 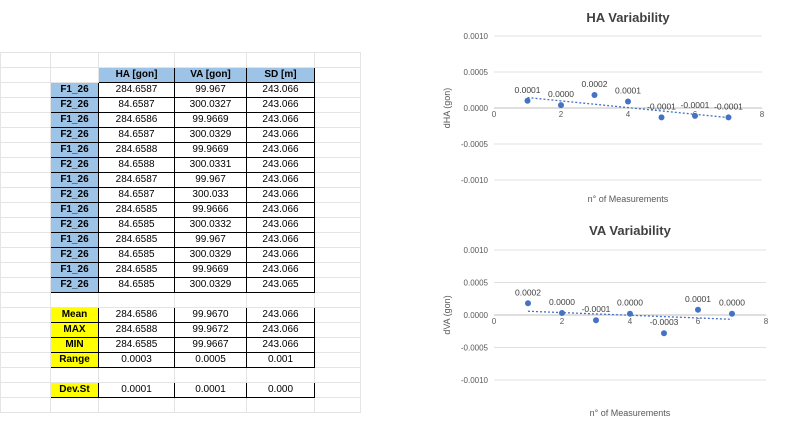 I want to click on va-cell: 99.9666, so click(x=210, y=210).